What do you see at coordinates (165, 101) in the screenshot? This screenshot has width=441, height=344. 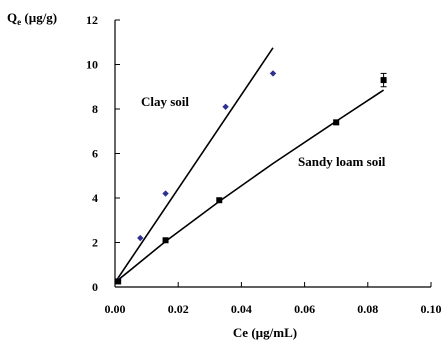 I see `series-label-clay-soil: Clay soil` at bounding box center [165, 101].